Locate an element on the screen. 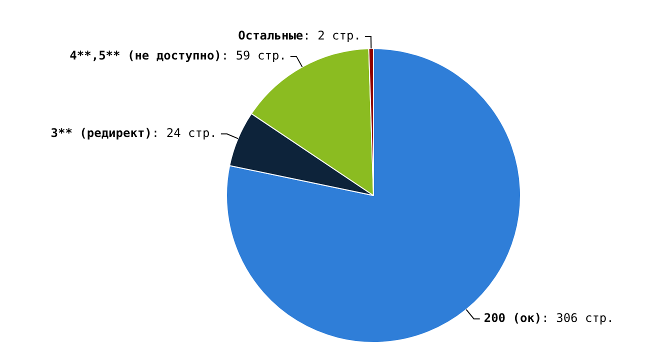  data-label: : 2 стр. is located at coordinates (332, 35).